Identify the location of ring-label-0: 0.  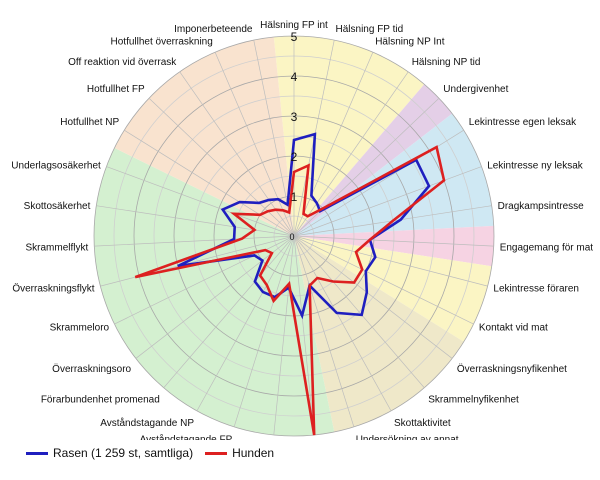
(291, 237).